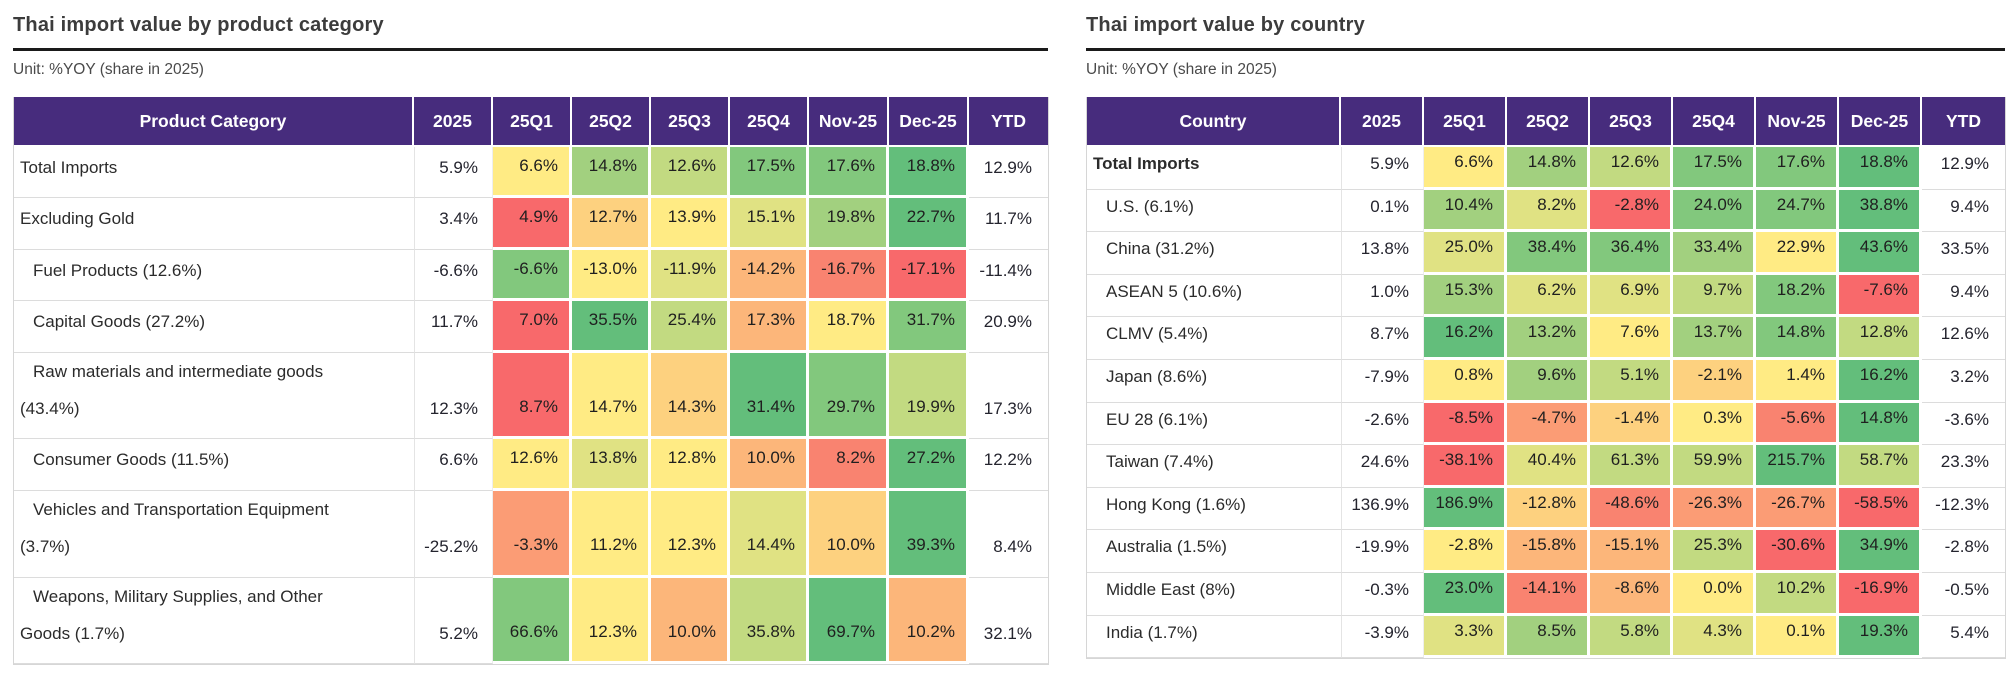 This screenshot has height=683, width=2016. Describe the element at coordinates (1166, 547) in the screenshot. I see `category-label: Australia (1.5%)` at that location.